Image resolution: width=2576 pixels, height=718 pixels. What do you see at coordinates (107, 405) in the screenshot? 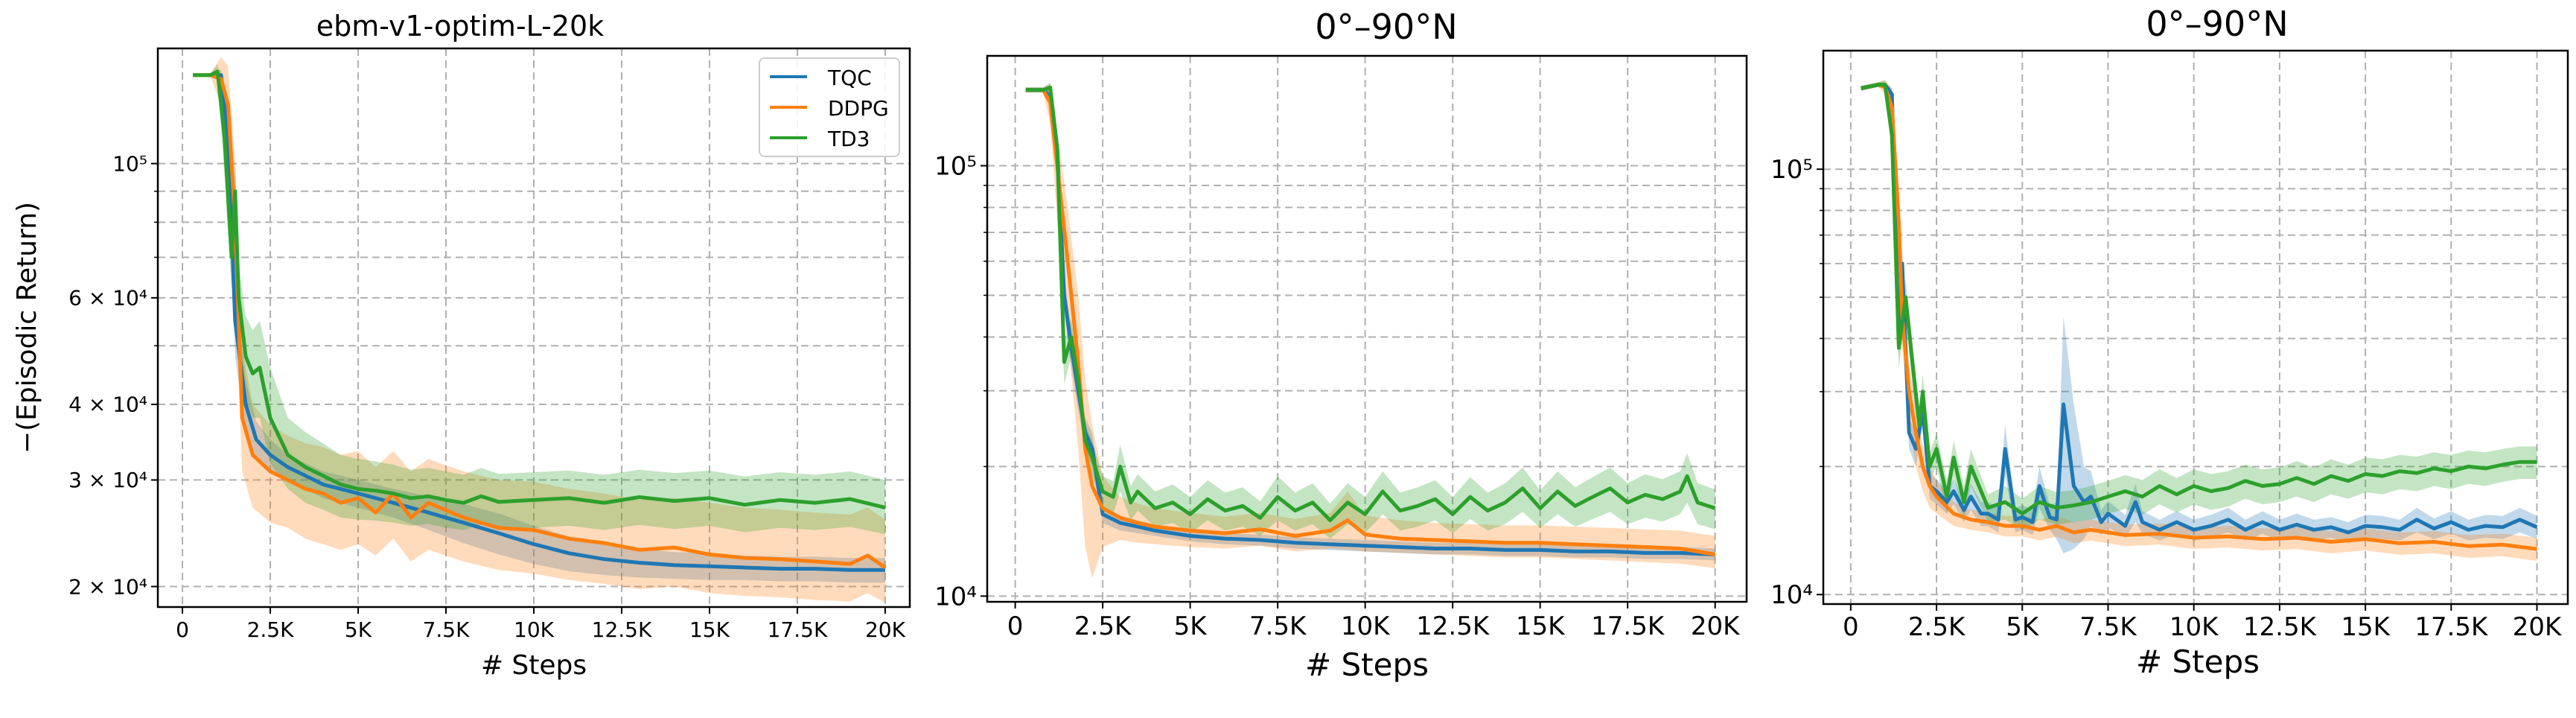
I see `y-tick-label: 4 × 10⁴` at bounding box center [107, 405].